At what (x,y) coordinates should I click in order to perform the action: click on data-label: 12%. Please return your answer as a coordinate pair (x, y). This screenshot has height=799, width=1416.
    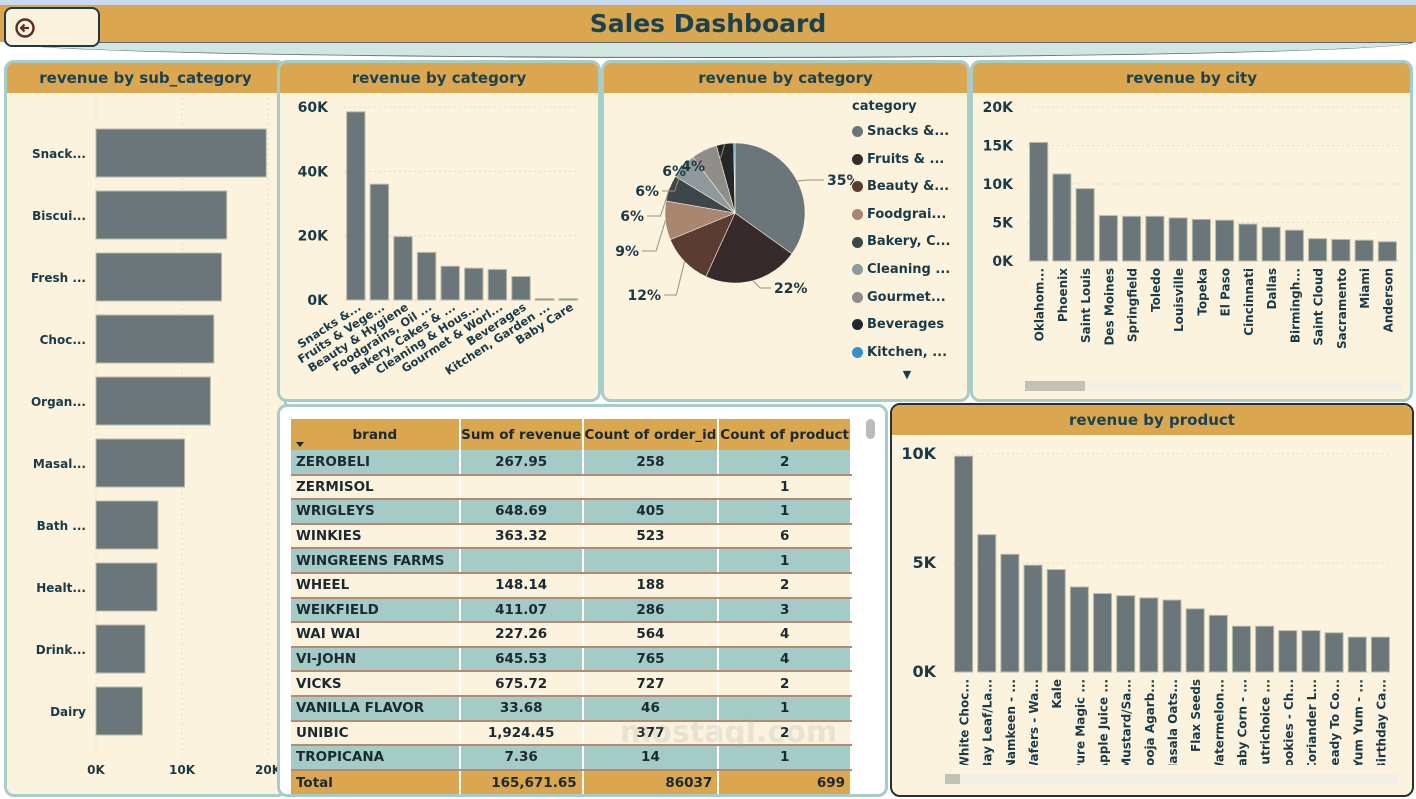
    Looking at the image, I should click on (644, 296).